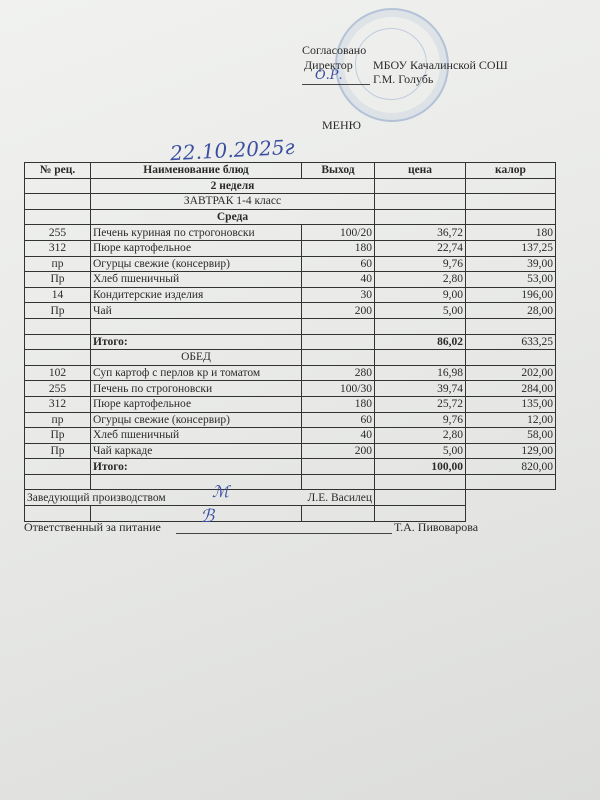 This screenshot has width=600, height=800. Describe the element at coordinates (338, 295) in the screenshot. I see `yield: 30` at that location.